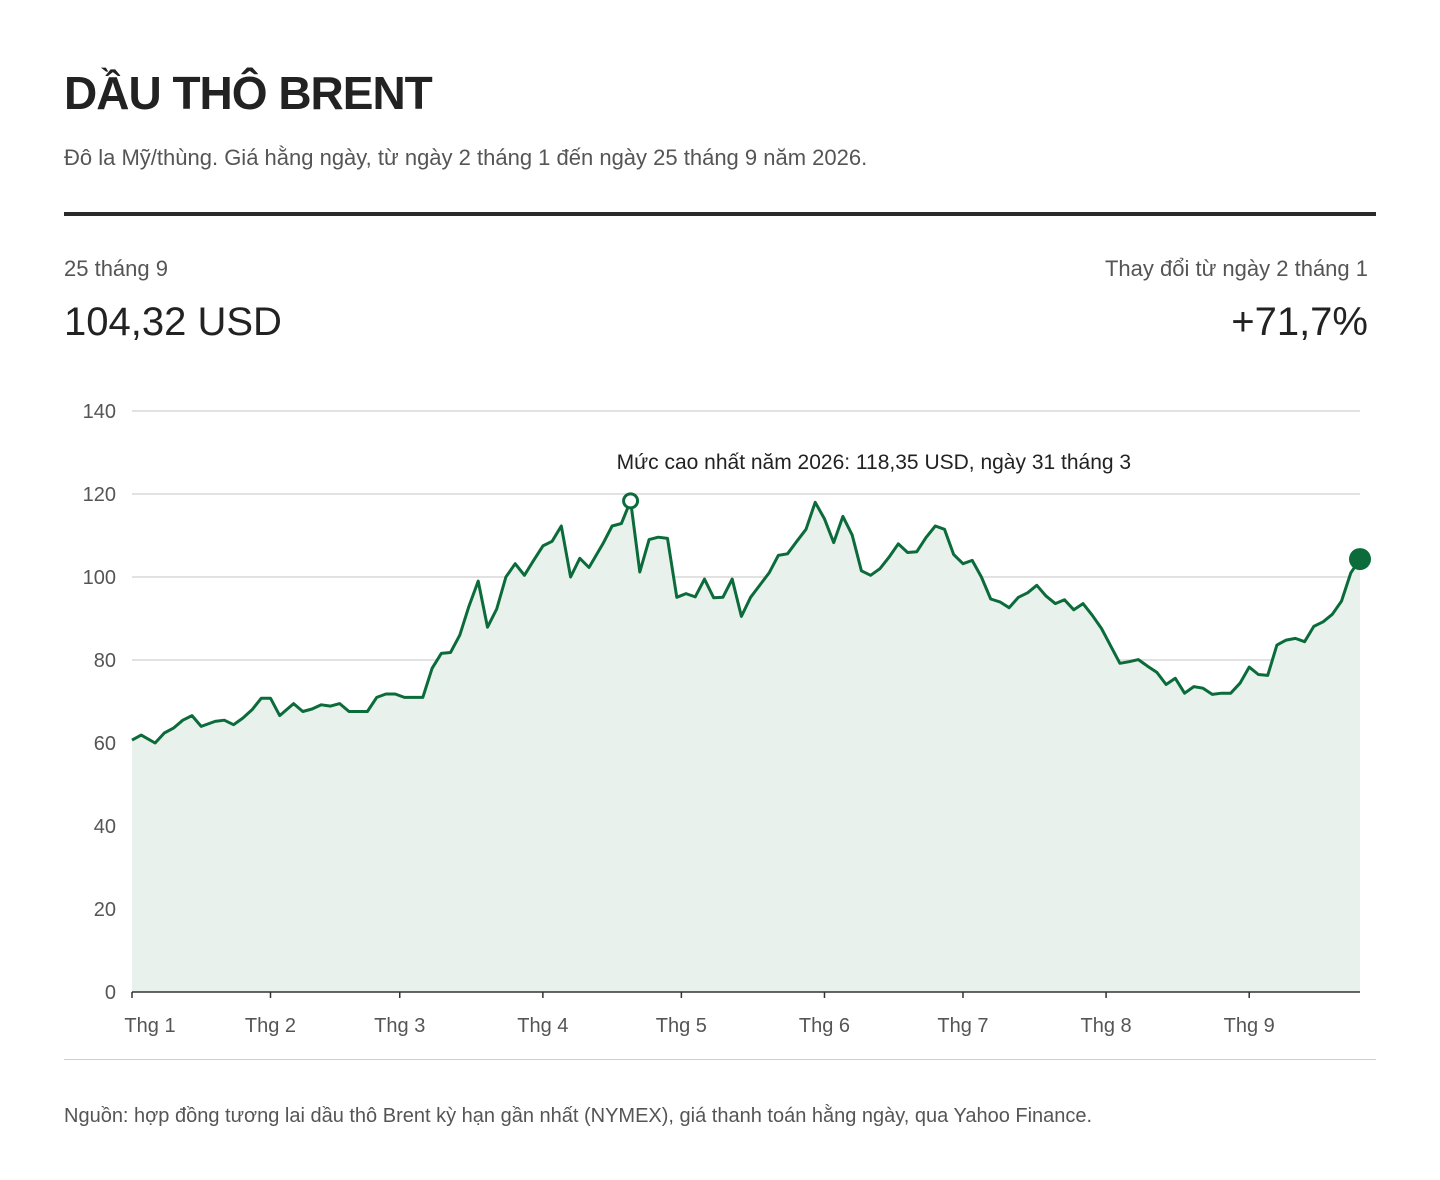 Image resolution: width=1440 pixels, height=1180 pixels. What do you see at coordinates (105, 910) in the screenshot?
I see `y-tick-label: 20` at bounding box center [105, 910].